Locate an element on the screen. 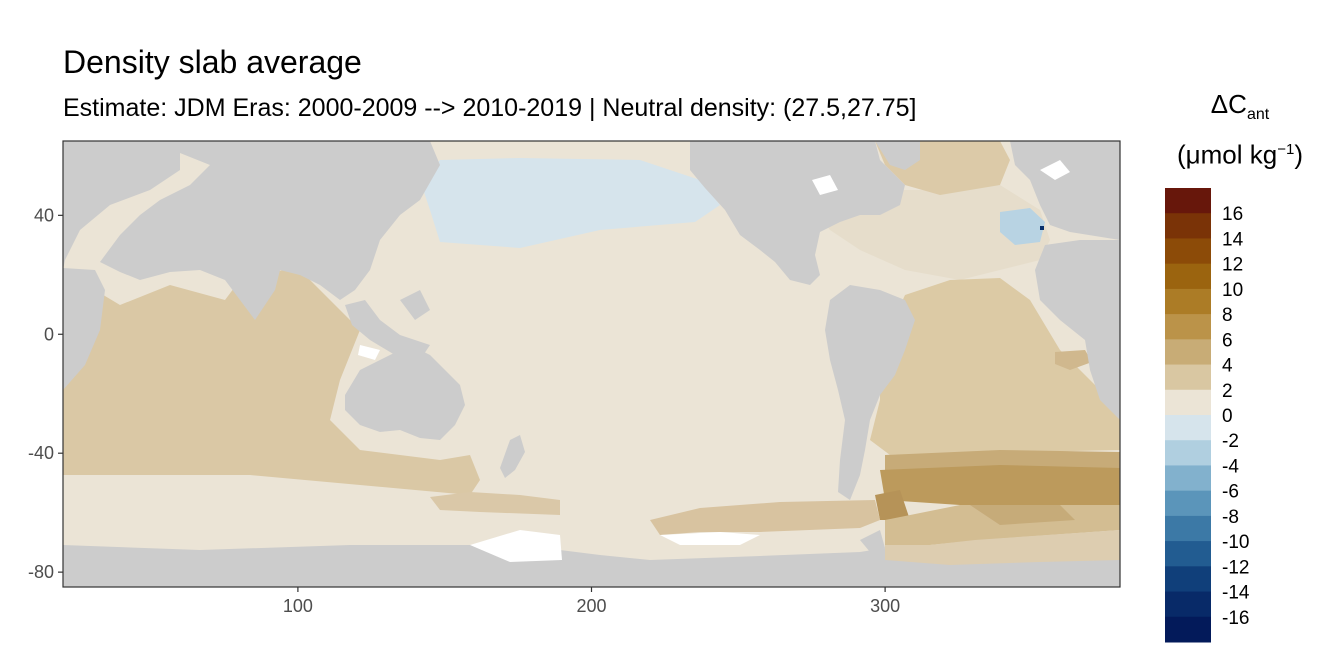 The image size is (1344, 672). legend-label: -2 is located at coordinates (1230, 441).